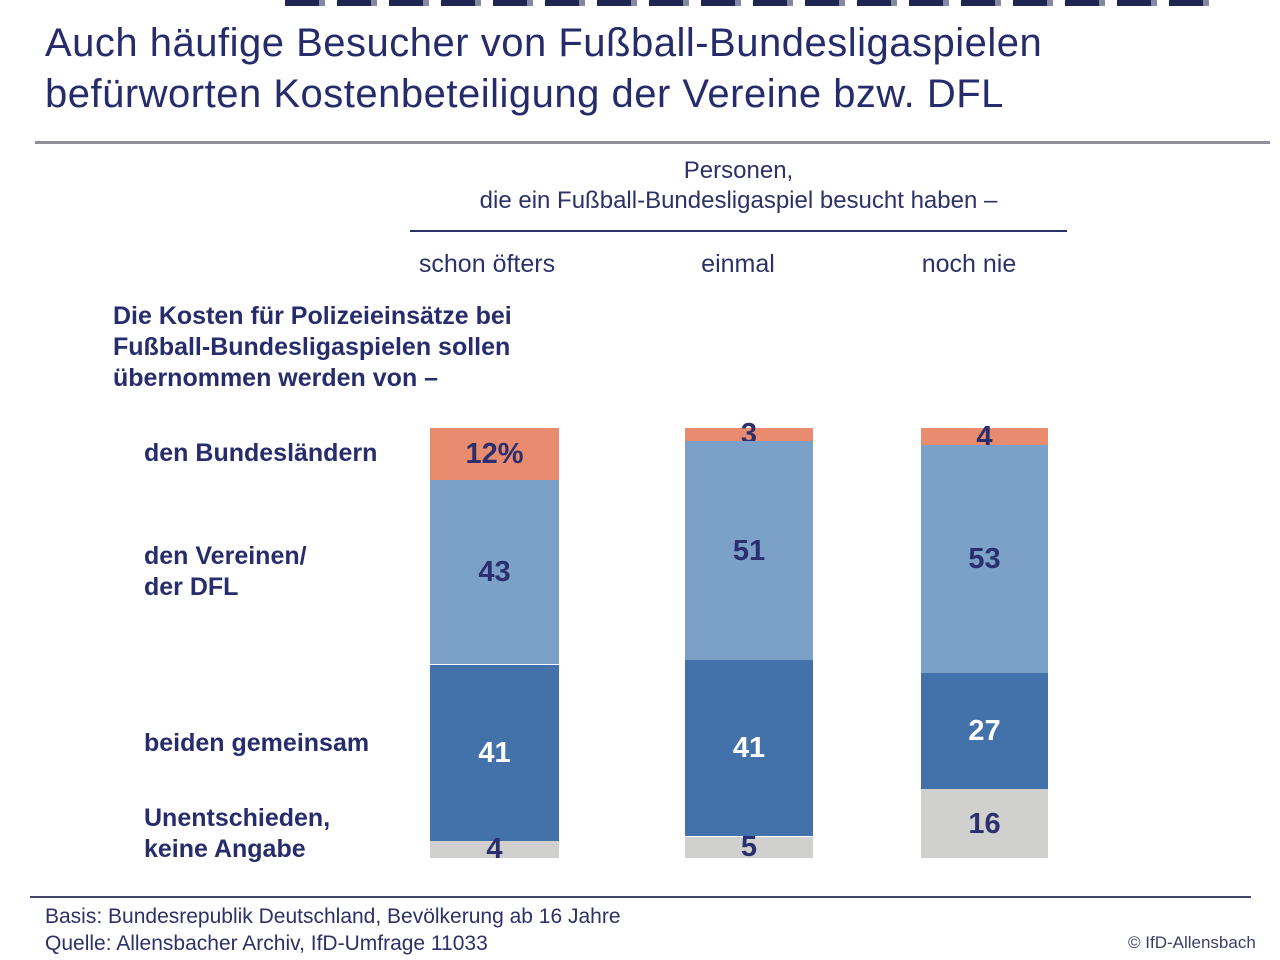 This screenshot has width=1280, height=960. I want to click on row-label-unentschieden: Unentschieden, keine Angabe, so click(237, 834).